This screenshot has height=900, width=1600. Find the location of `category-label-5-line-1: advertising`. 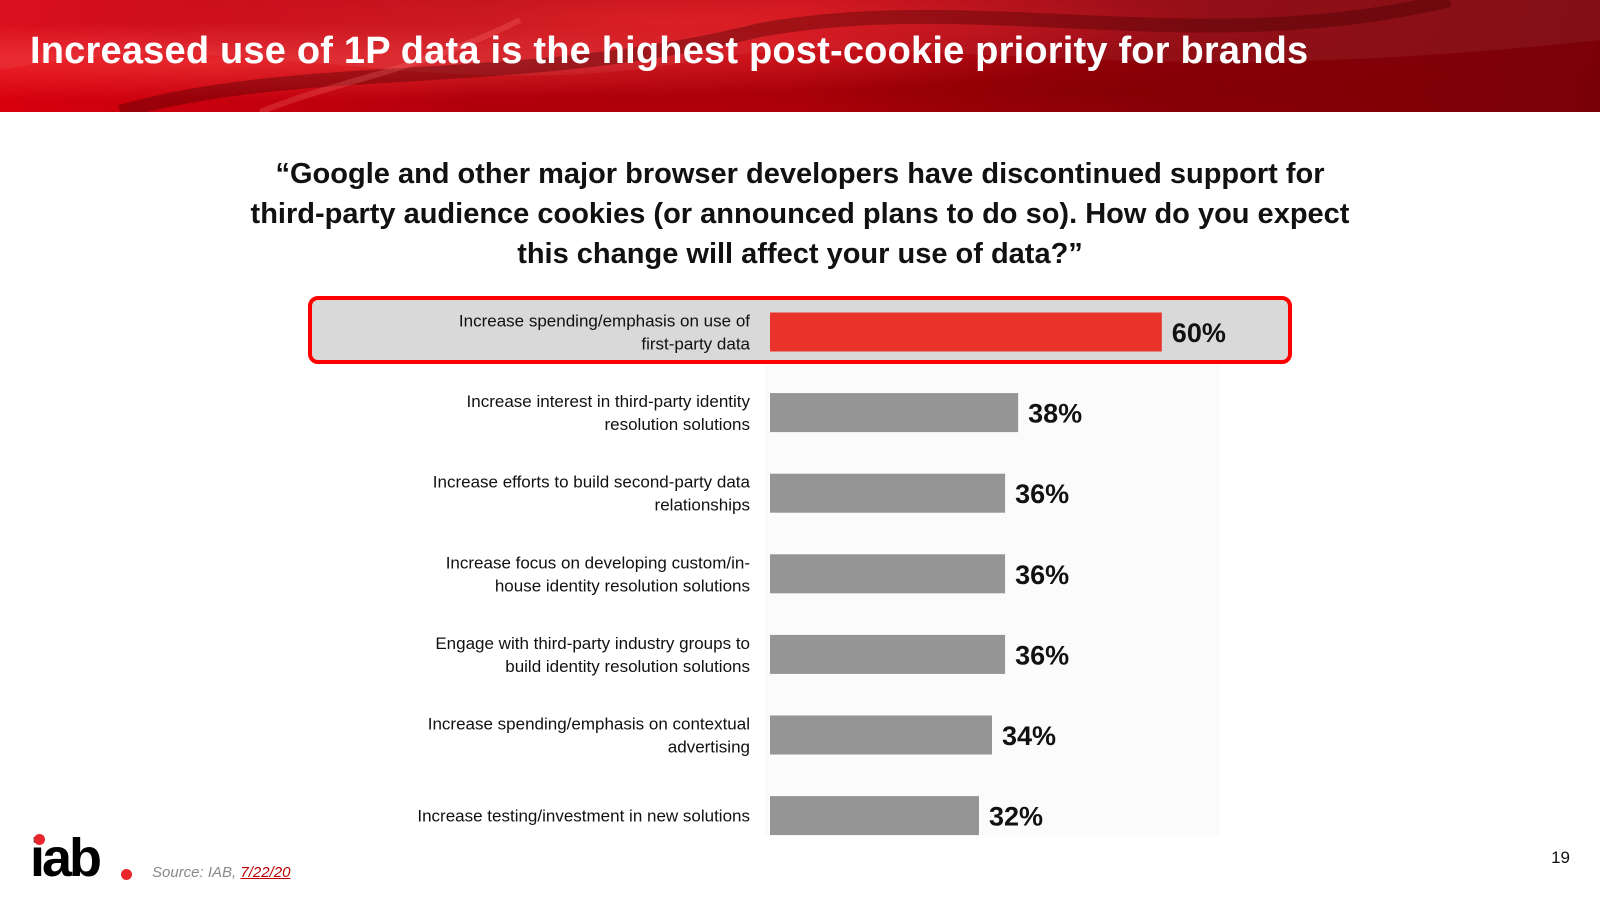

category-label-5-line-1: advertising is located at coordinates (709, 747).